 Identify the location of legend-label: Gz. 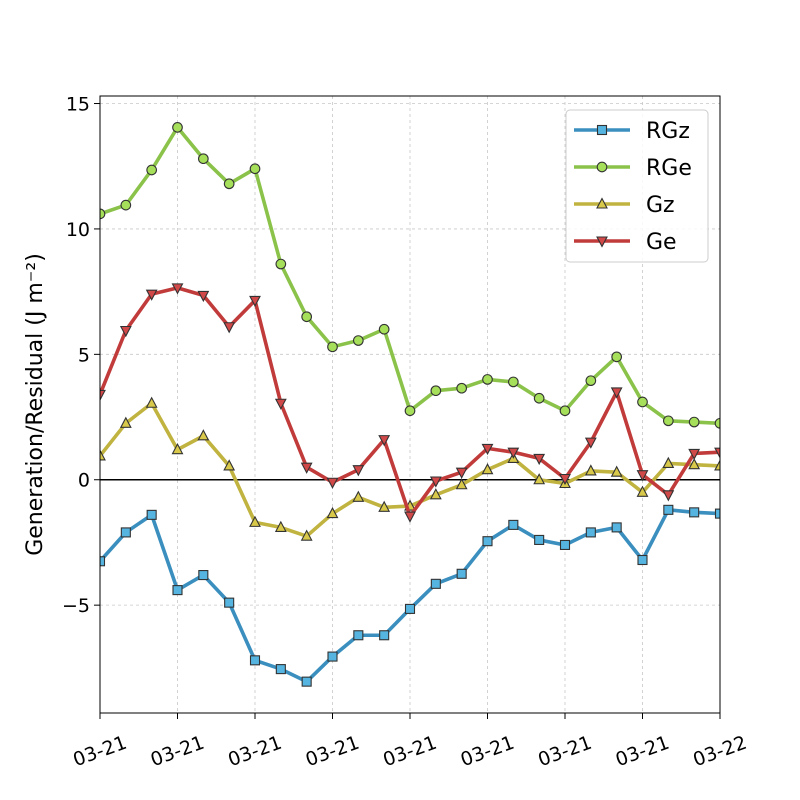
(660, 205).